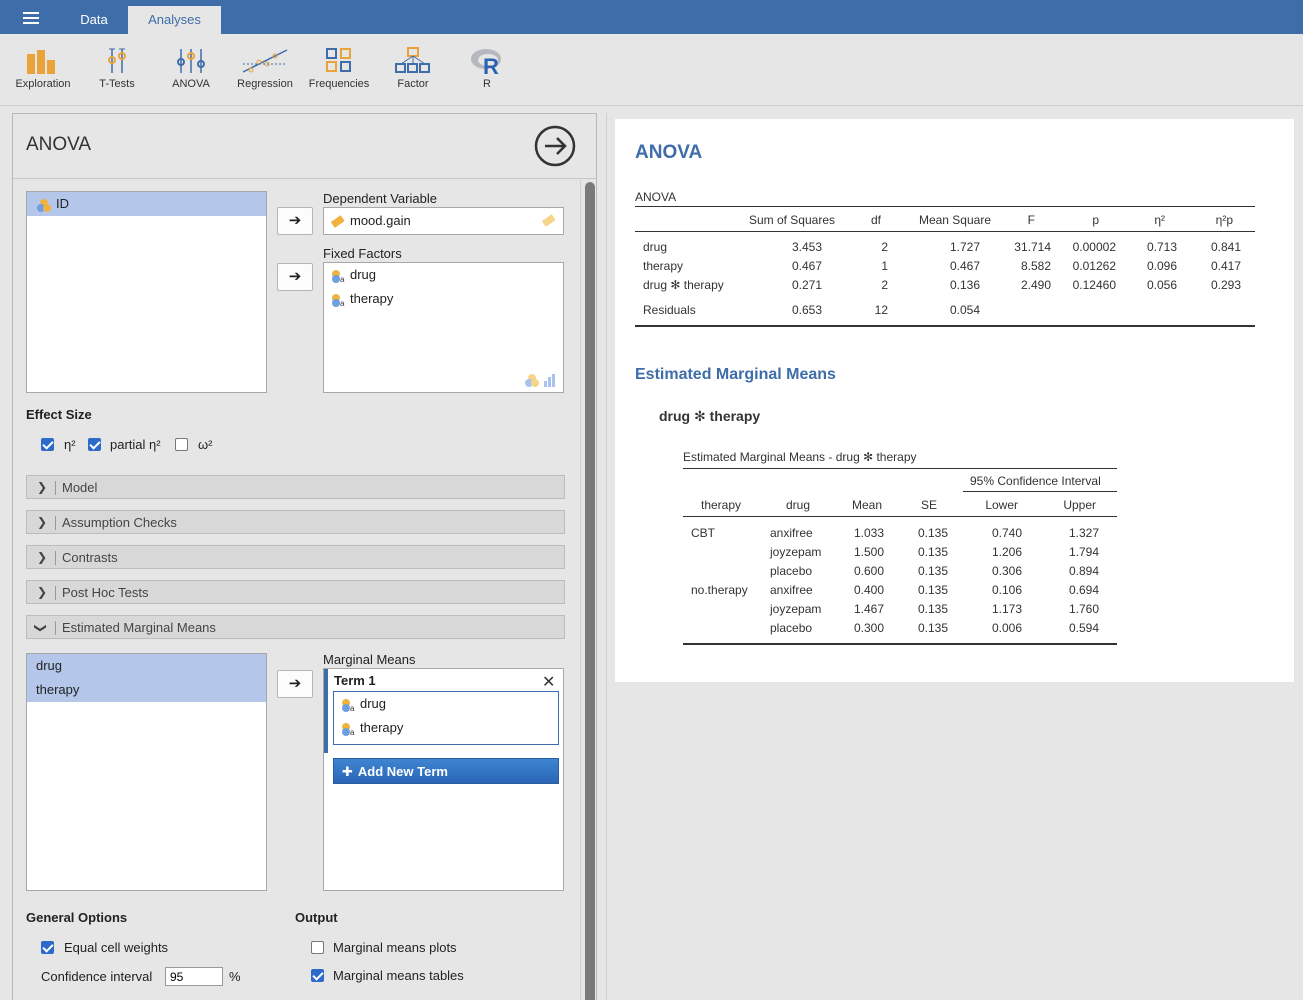  I want to click on table-cell: 0.054, so click(964, 310).